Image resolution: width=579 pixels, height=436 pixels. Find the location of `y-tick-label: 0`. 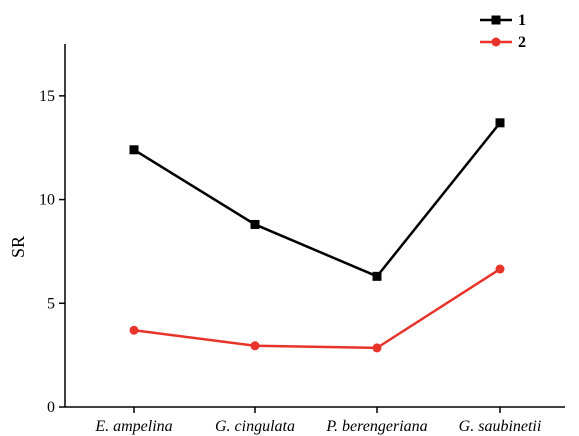

y-tick-label: 0 is located at coordinates (51, 407).